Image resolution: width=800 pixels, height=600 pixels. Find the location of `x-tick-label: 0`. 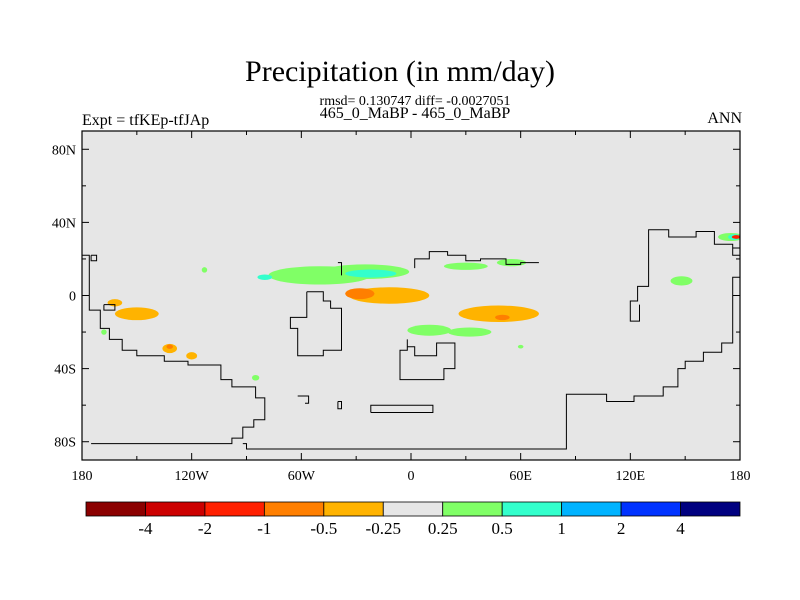

x-tick-label: 0 is located at coordinates (411, 476).